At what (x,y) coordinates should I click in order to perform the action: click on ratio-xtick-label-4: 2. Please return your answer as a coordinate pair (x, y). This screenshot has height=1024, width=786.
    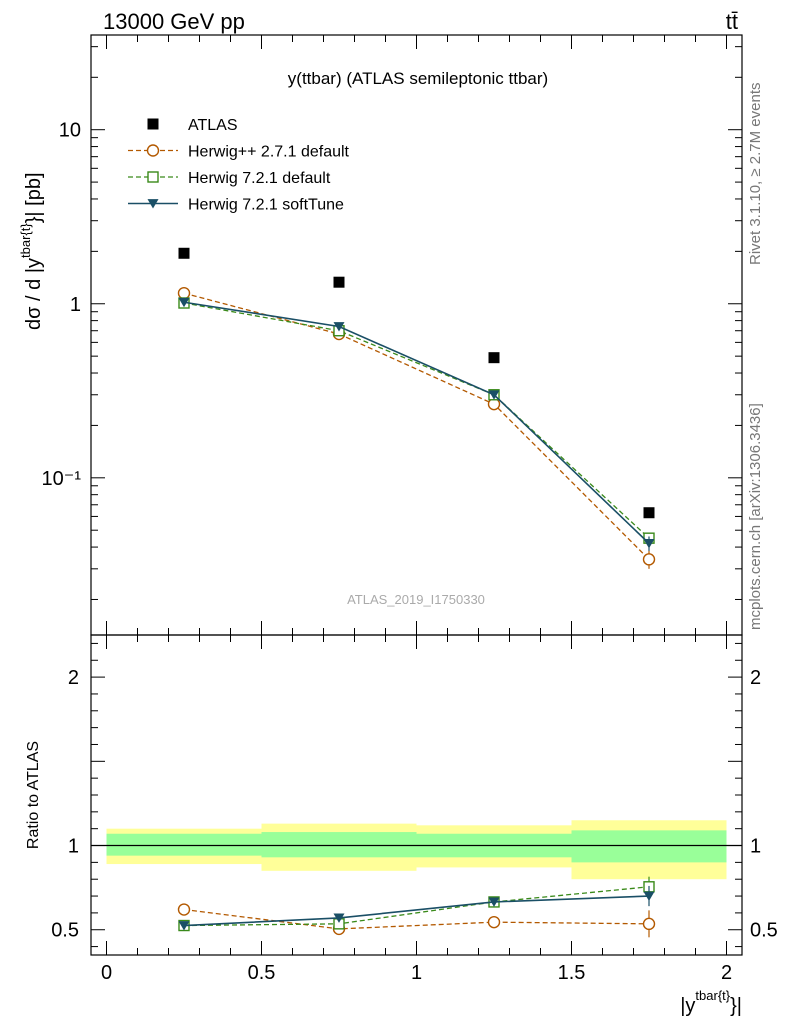
    Looking at the image, I should click on (726, 973).